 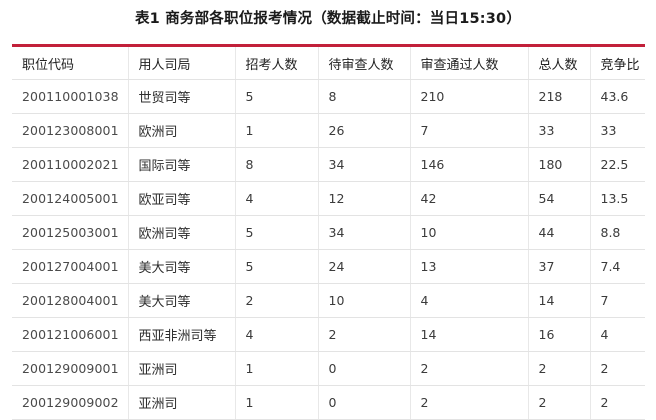 What do you see at coordinates (617, 164) in the screenshot?
I see `cell-ratio: 22.5` at bounding box center [617, 164].